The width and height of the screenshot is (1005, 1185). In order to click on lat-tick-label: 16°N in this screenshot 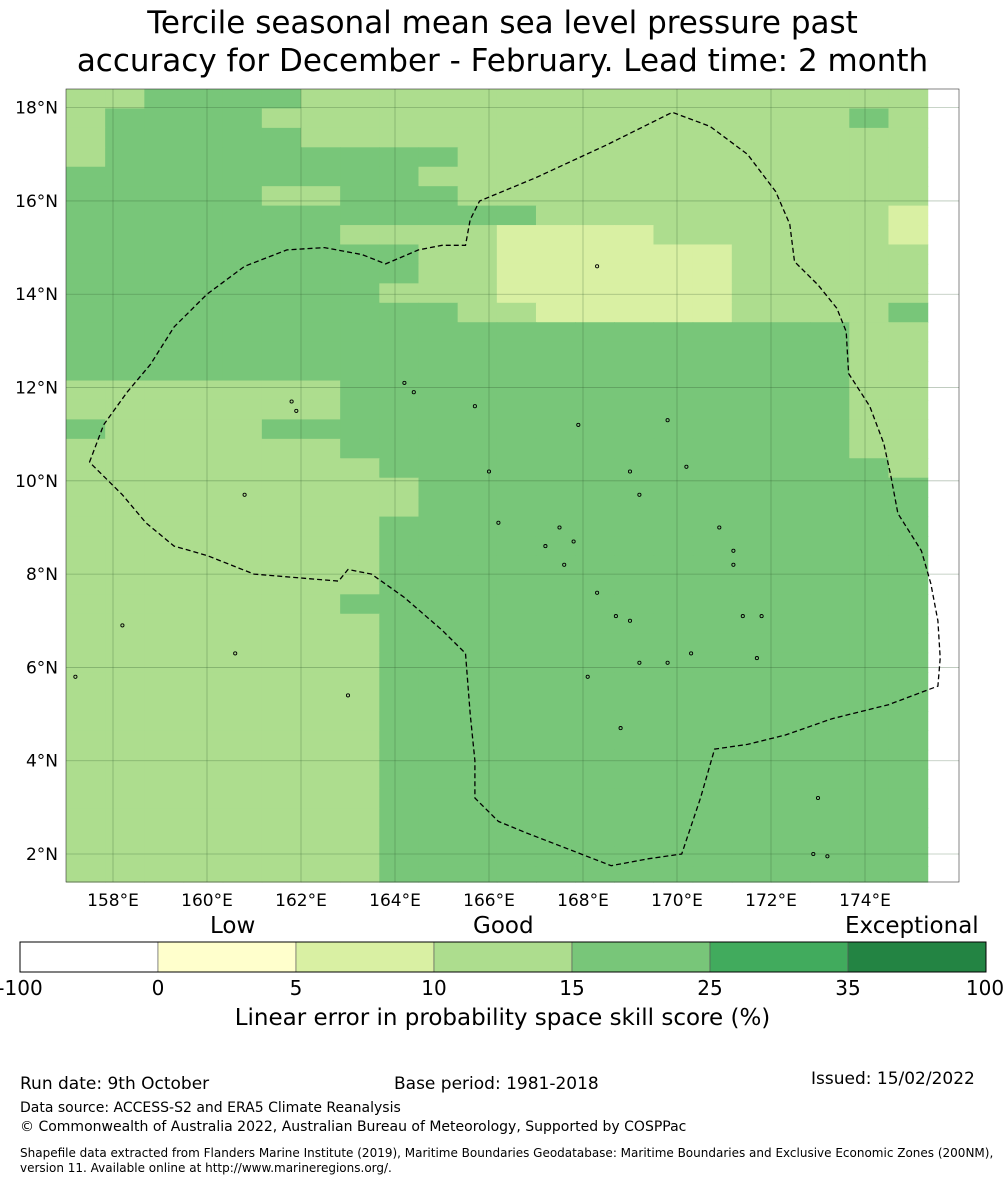, I will do `click(36, 202)`.